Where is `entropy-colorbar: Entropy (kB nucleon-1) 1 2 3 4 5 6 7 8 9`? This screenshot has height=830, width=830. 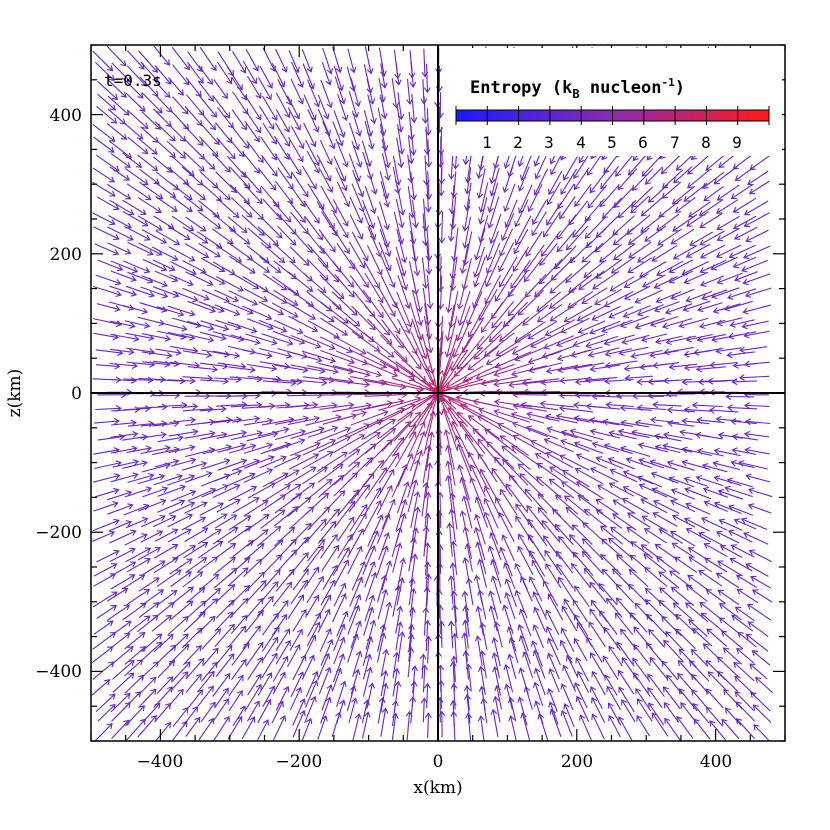 entropy-colorbar: Entropy (kB nucleon-1) 1 2 3 4 5 6 7 8 9 is located at coordinates (613, 102).